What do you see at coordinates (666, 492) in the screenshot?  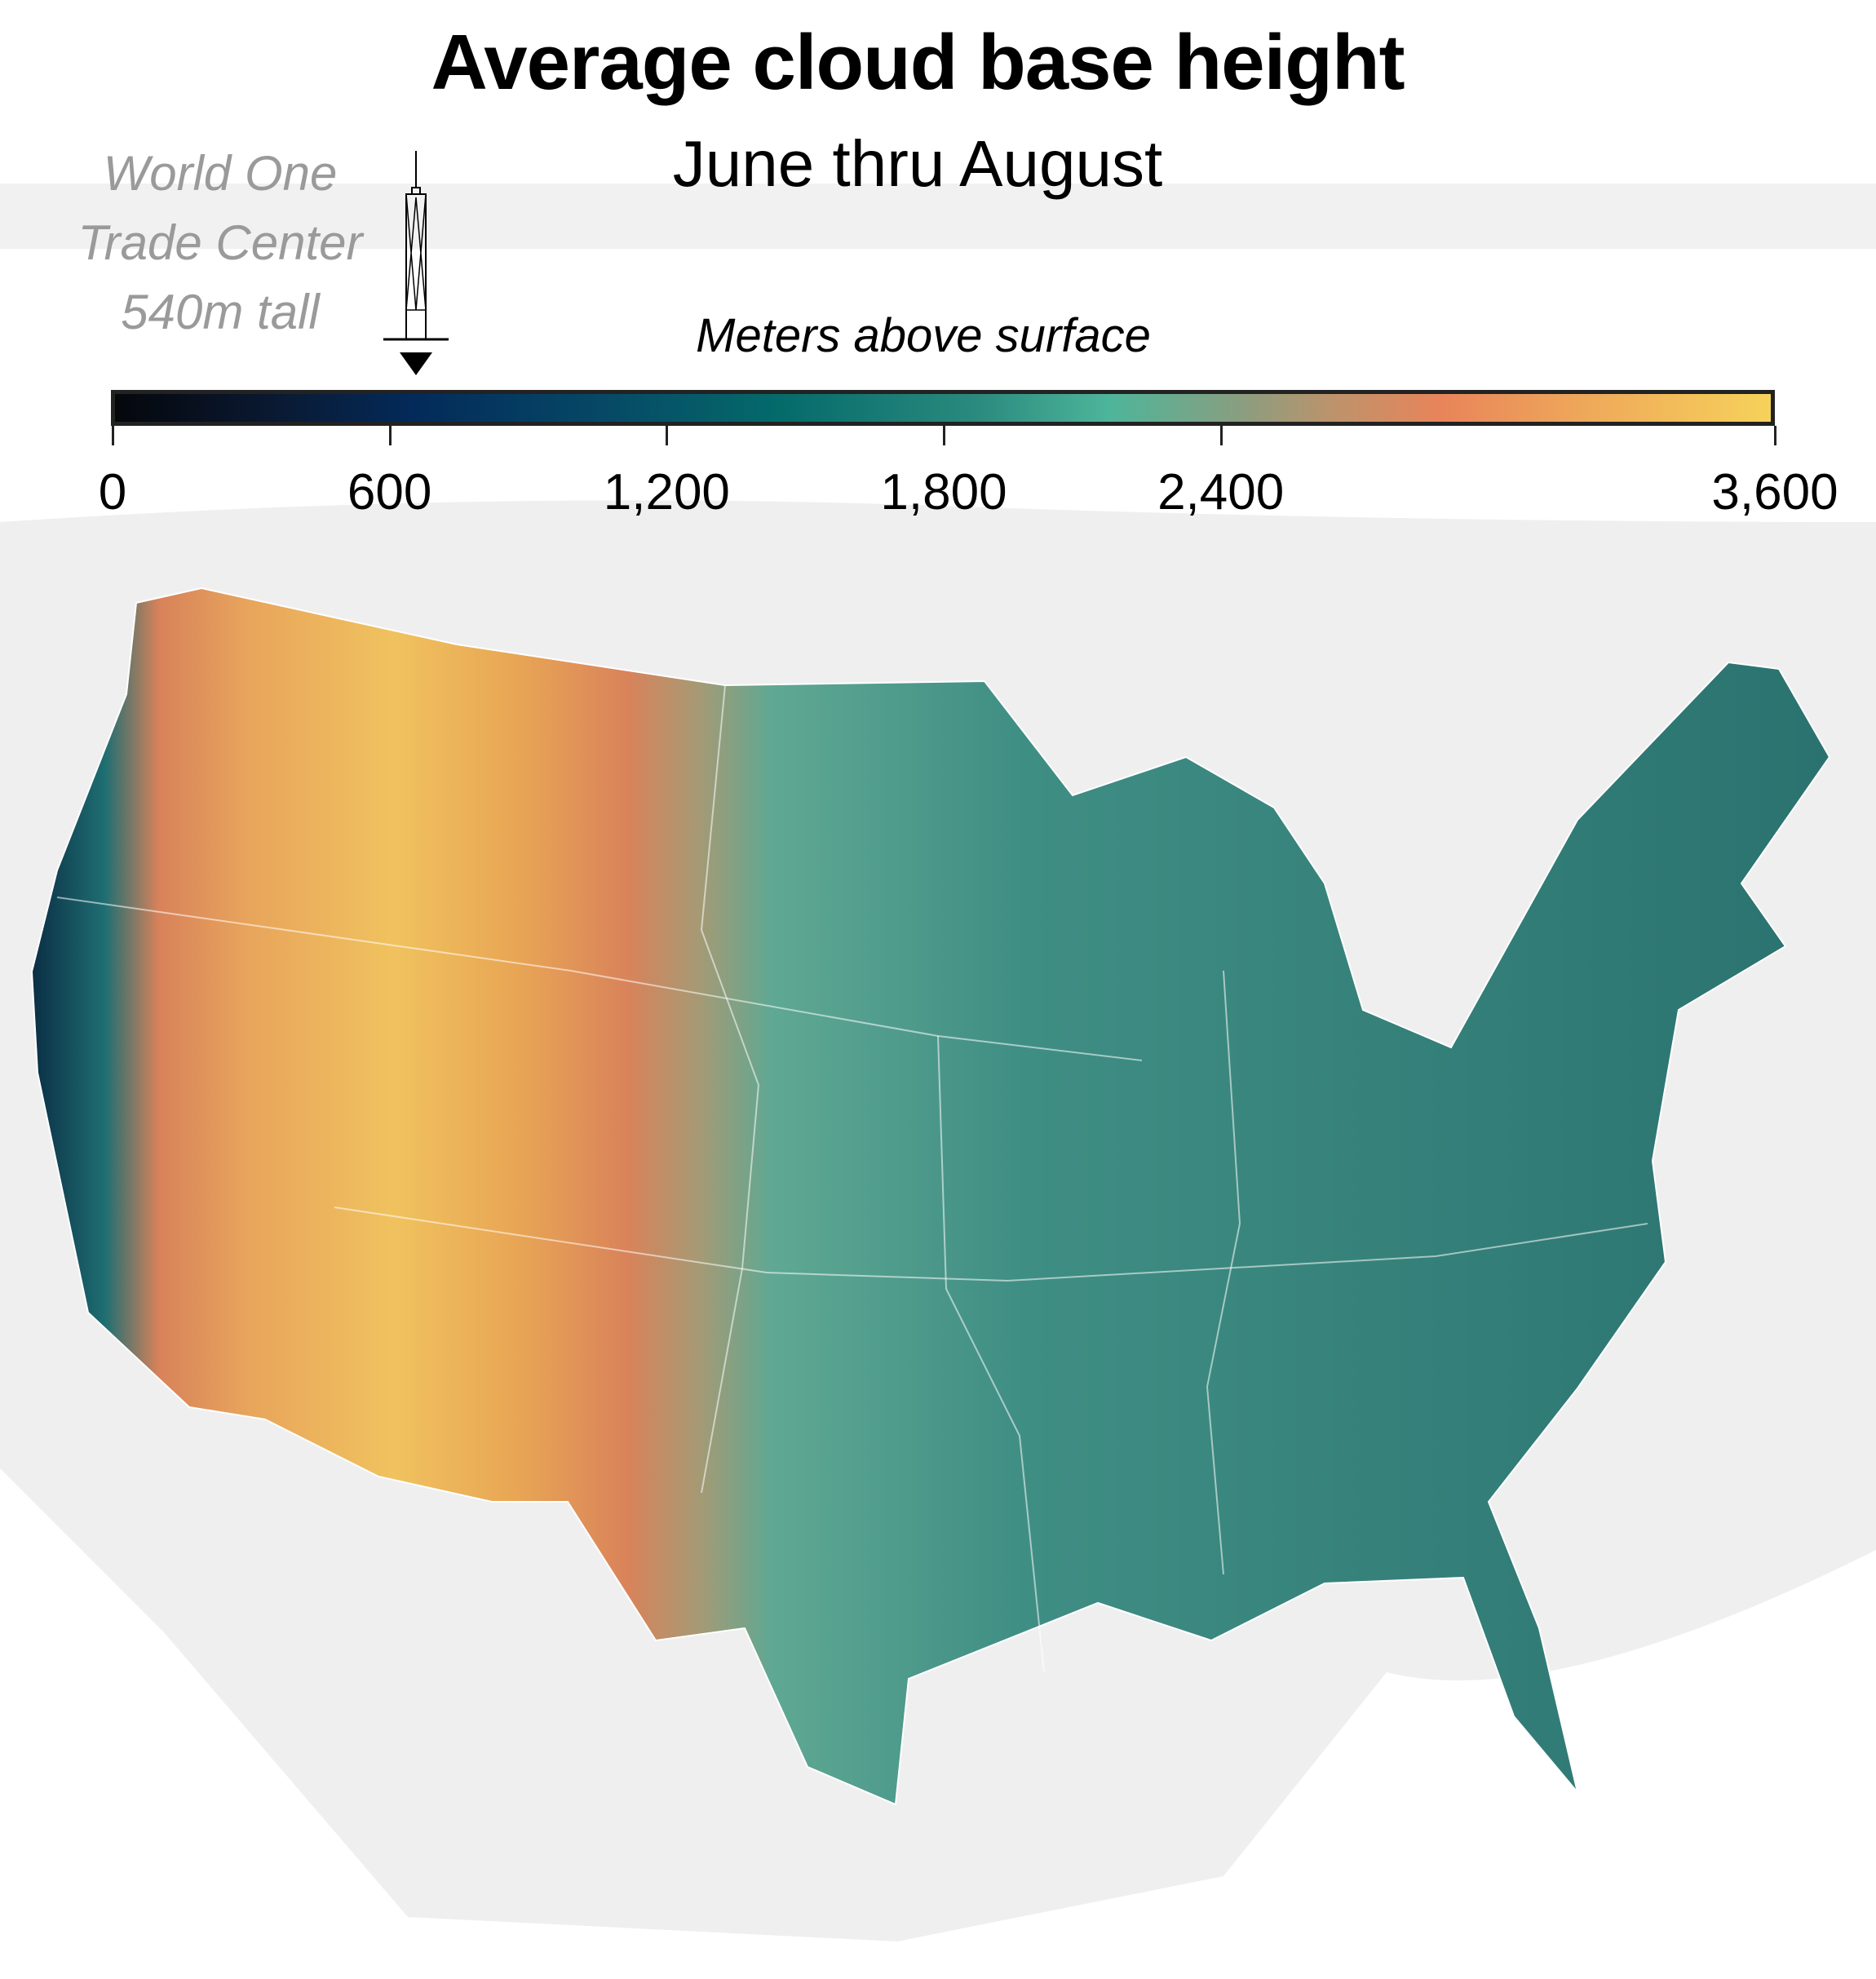 I see `colorbar-tick-label: 1,200` at bounding box center [666, 492].